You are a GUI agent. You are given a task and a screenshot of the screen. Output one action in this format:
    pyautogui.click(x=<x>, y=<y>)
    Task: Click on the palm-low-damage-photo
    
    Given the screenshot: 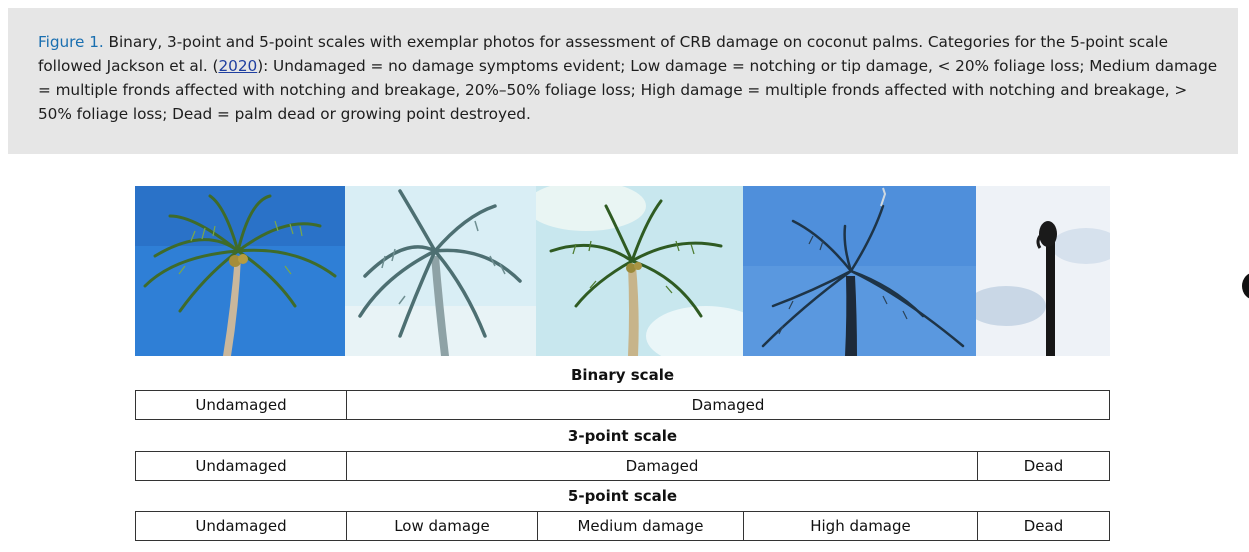 What is the action you would take?
    pyautogui.click(x=440, y=271)
    